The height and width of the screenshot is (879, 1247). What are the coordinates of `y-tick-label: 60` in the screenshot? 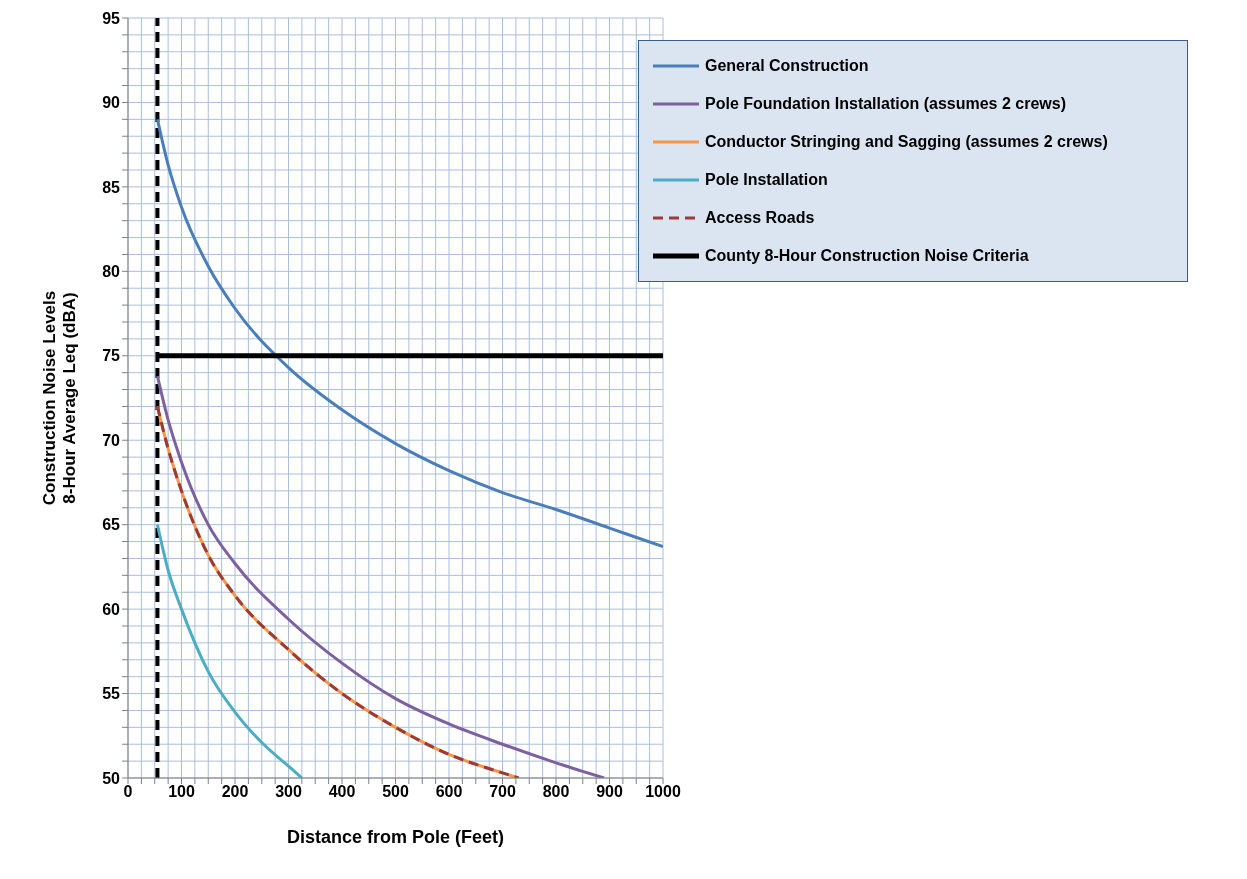 It's located at (111, 609).